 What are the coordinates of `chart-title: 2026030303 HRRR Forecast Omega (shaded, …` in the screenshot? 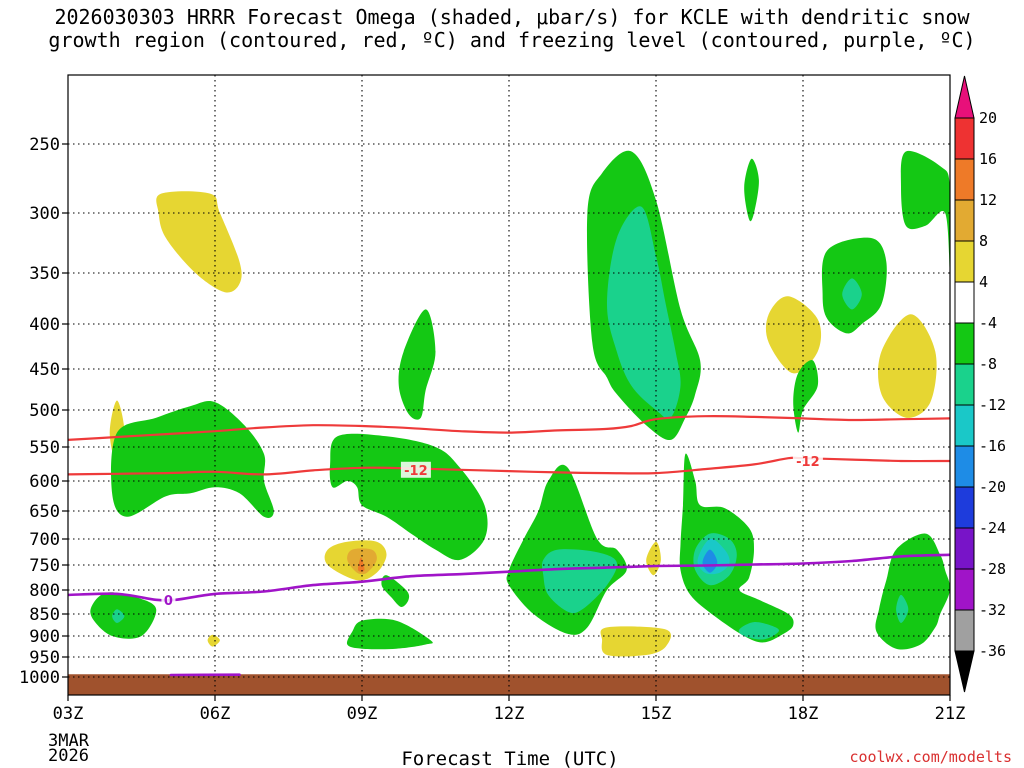 It's located at (512, 29).